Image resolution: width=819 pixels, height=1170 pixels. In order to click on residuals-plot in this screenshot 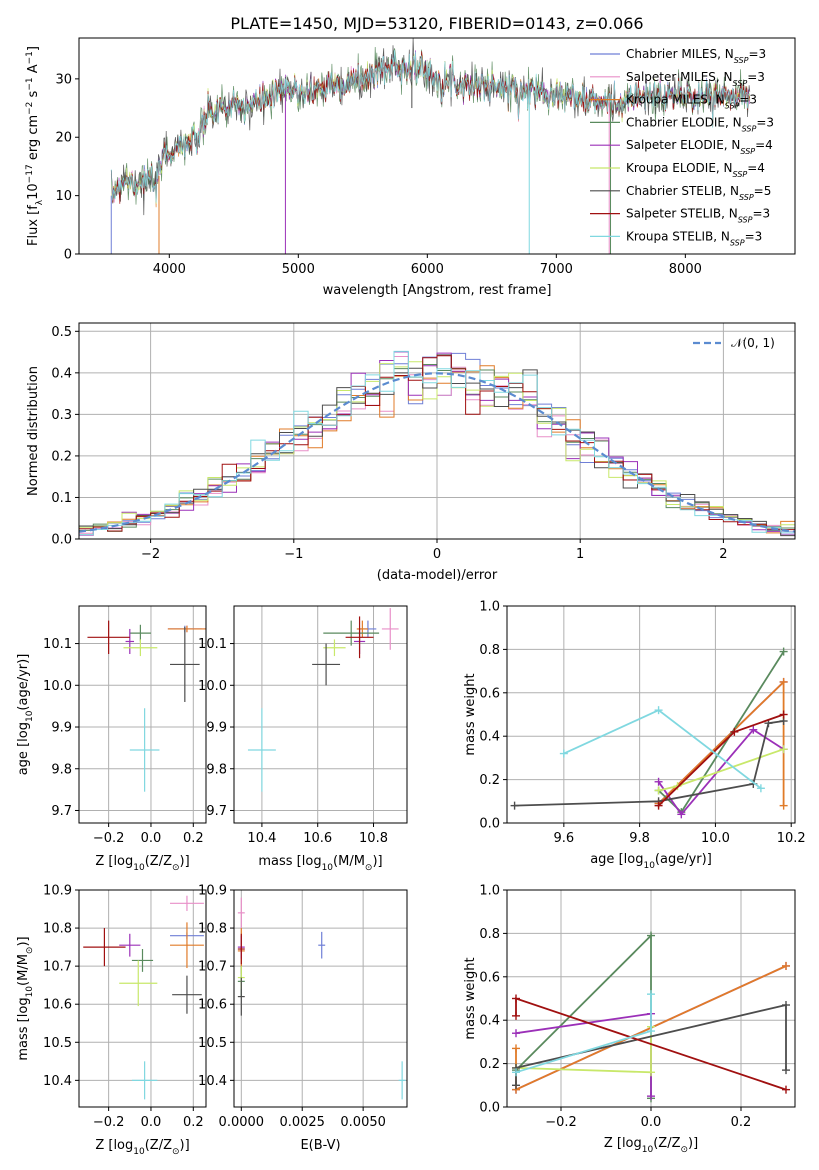, I will do `click(437, 444)`.